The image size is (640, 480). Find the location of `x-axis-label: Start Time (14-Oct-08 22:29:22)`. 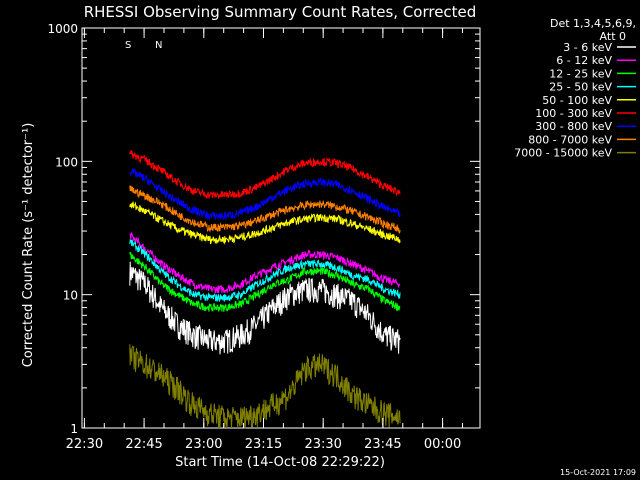

x-axis-label: Start Time (14-Oct-08 22:29:22) is located at coordinates (280, 462).